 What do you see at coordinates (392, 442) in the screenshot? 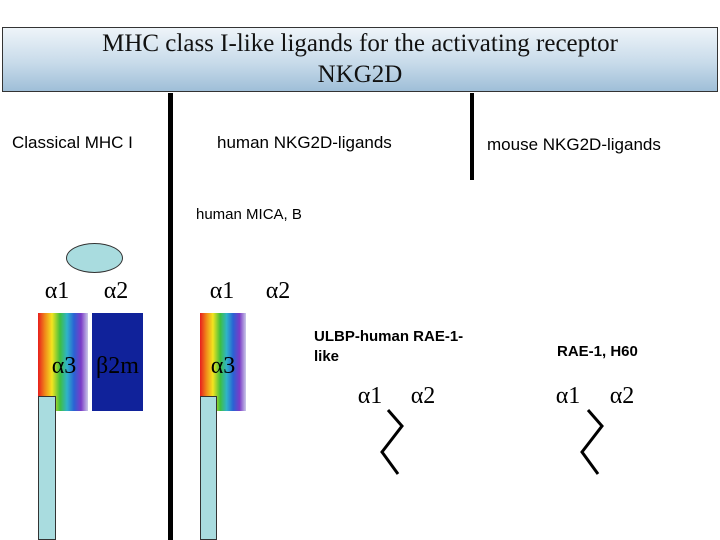
I see `ulbp-gpi-anchor` at bounding box center [392, 442].